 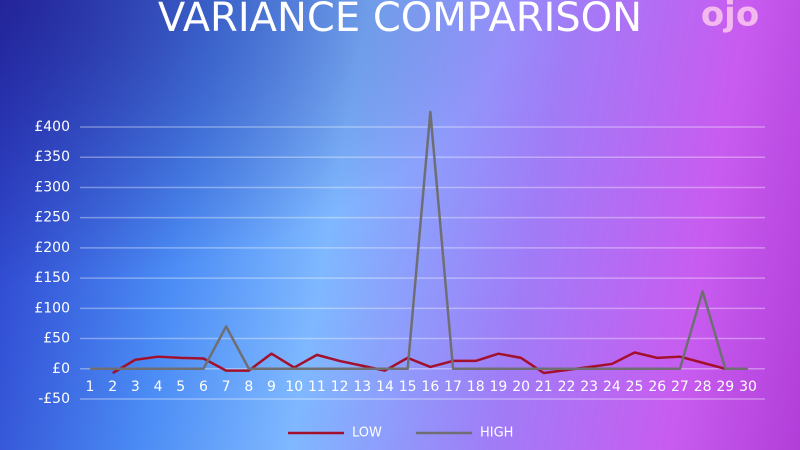 What do you see at coordinates (498, 387) in the screenshot?
I see `x-tick-label: 19` at bounding box center [498, 387].